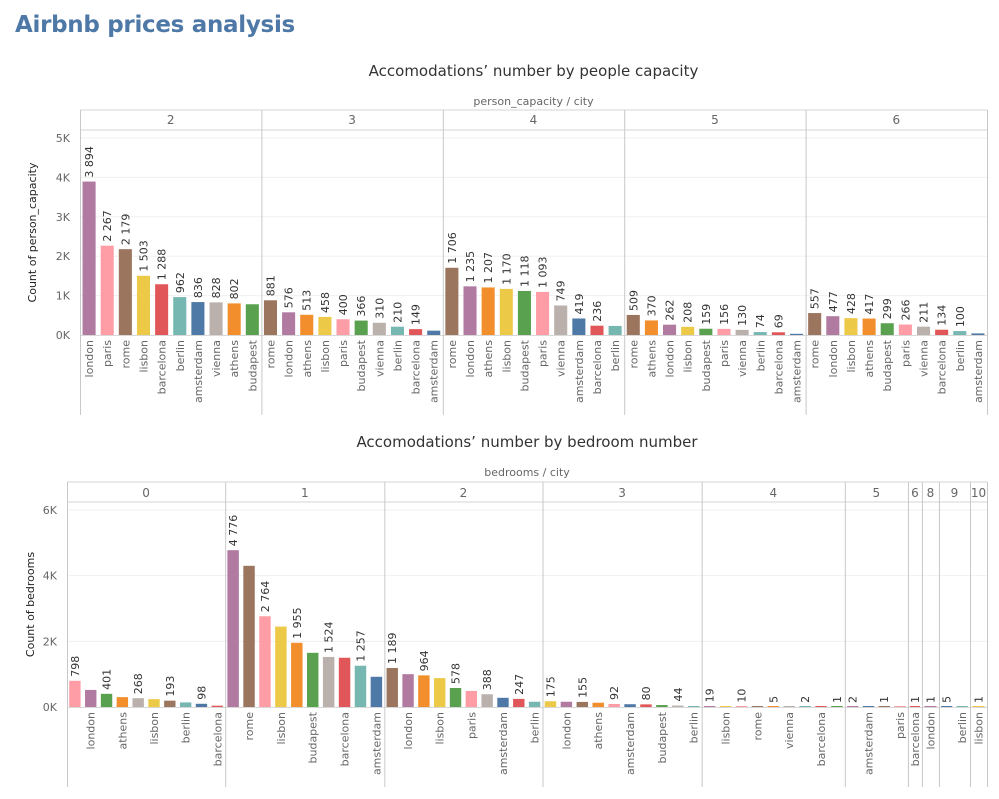 The image size is (999, 799). What do you see at coordinates (688, 312) in the screenshot?
I see `data-label: 208` at bounding box center [688, 312].